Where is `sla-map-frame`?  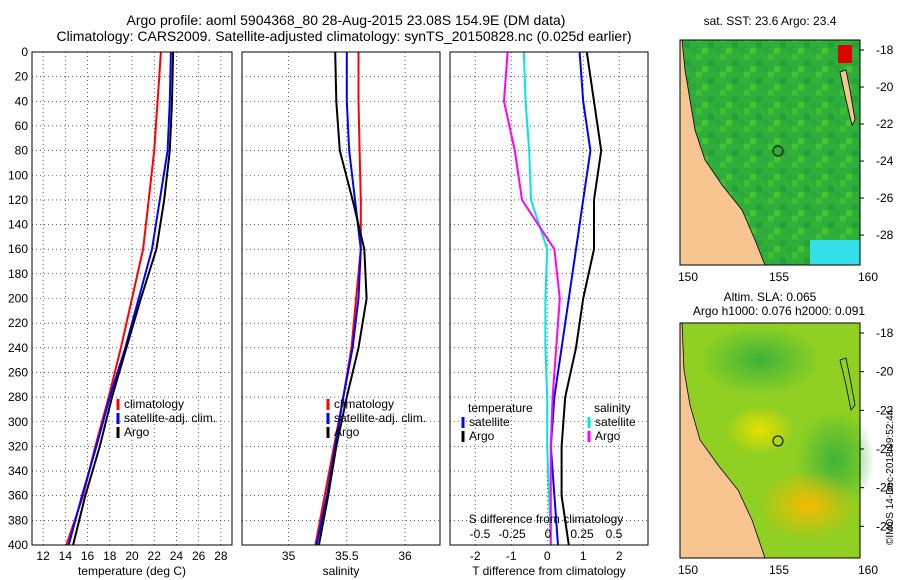 sla-map-frame is located at coordinates (770, 440).